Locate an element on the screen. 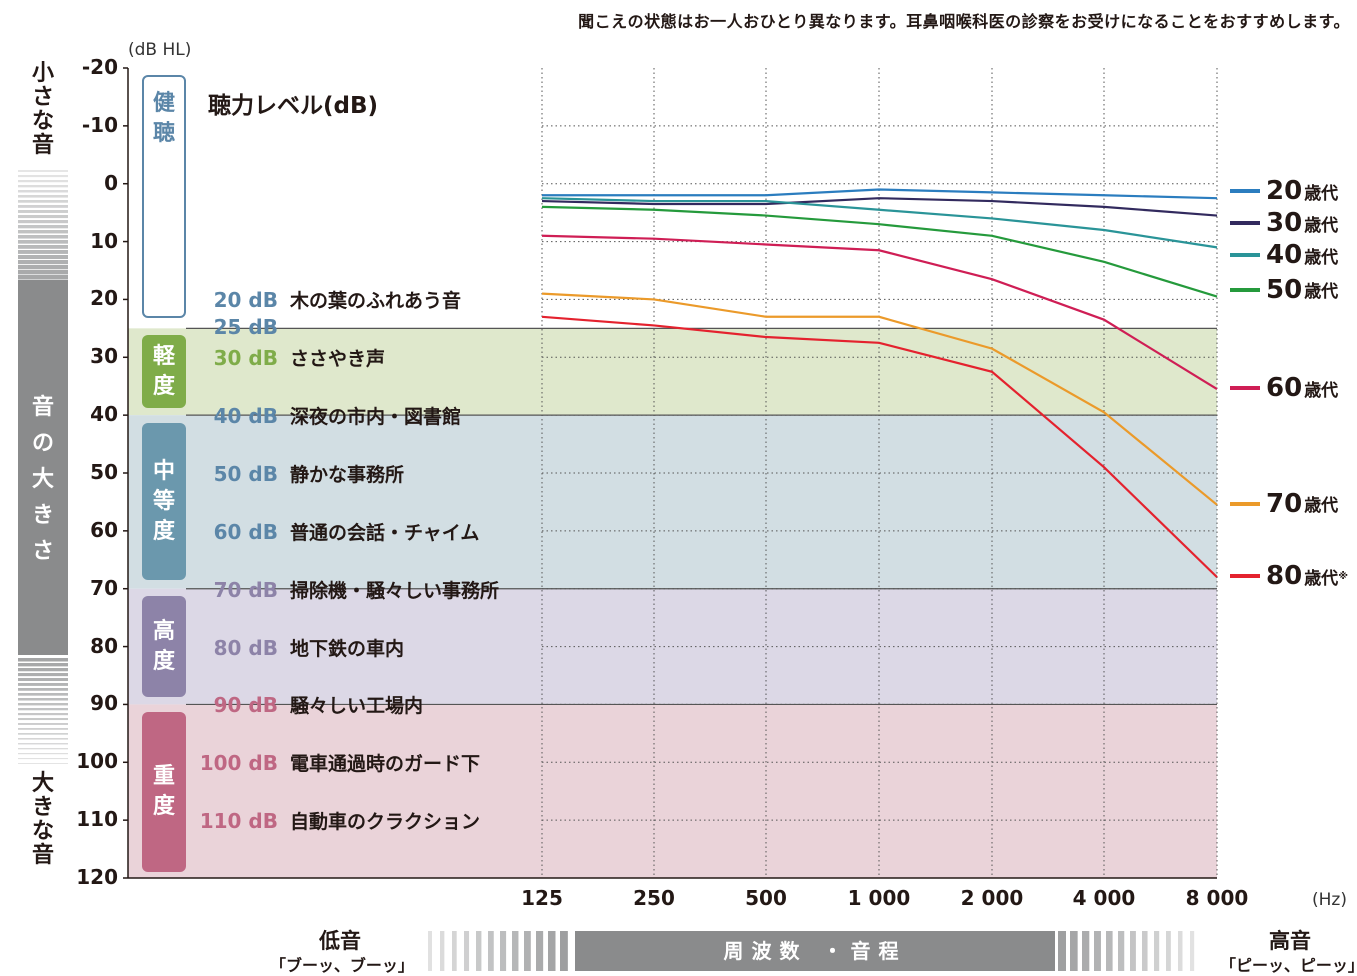 The image size is (1357, 976). reference-sound: 60 dB 普通の会話・チャイム is located at coordinates (339, 531).